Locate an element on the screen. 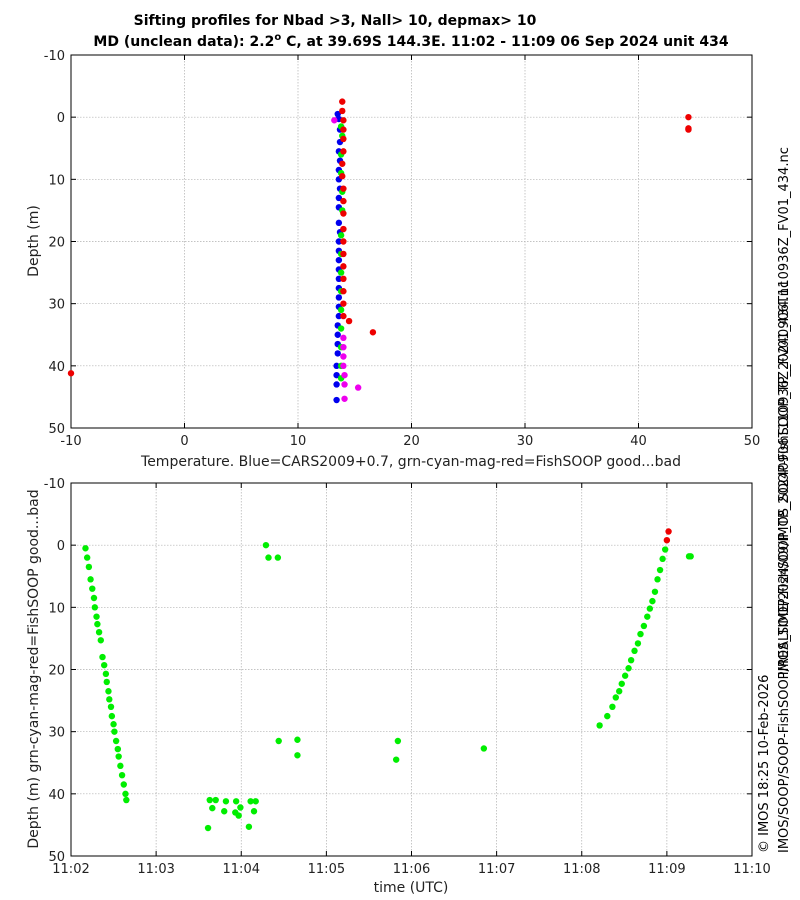 Image resolution: width=800 pixels, height=900 pixels. plot2-ytick-label: 30 is located at coordinates (56, 733).